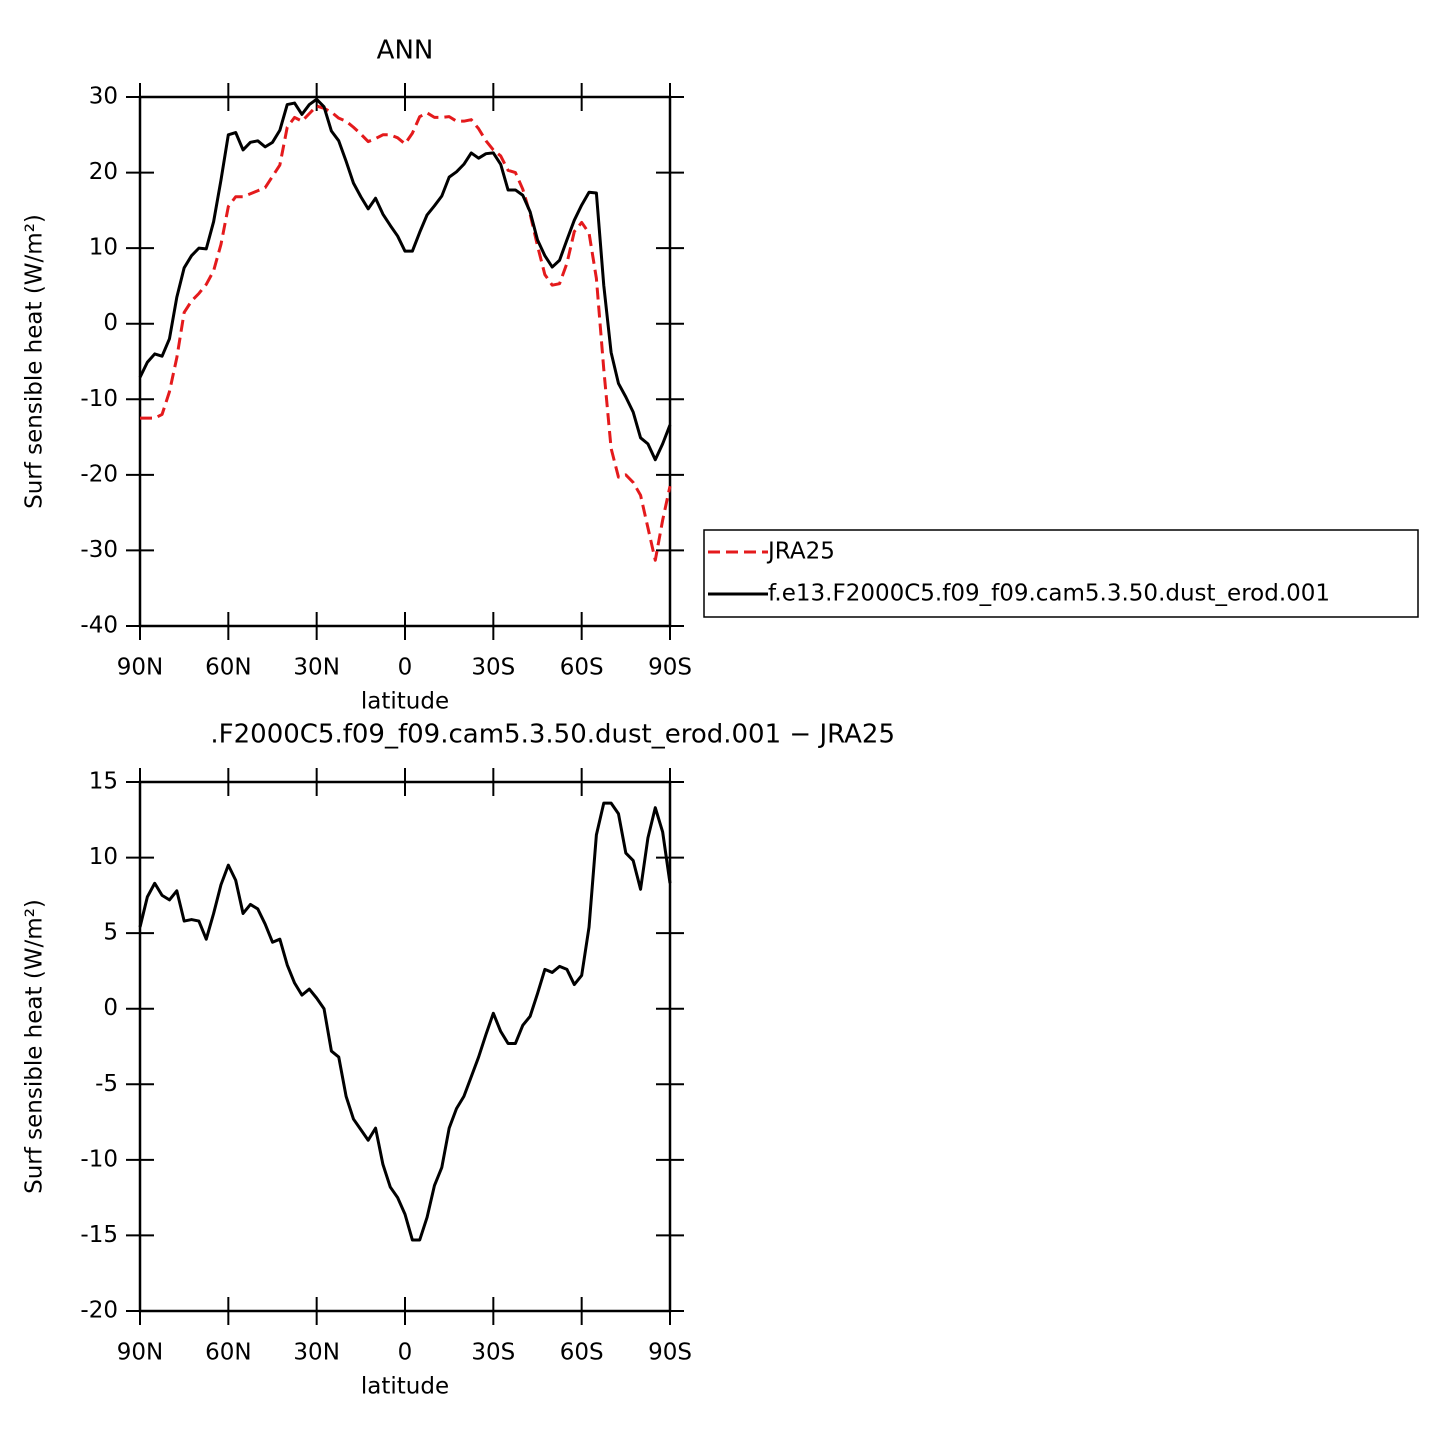  What do you see at coordinates (103, 172) in the screenshot?
I see `y-tick-label: 20` at bounding box center [103, 172].